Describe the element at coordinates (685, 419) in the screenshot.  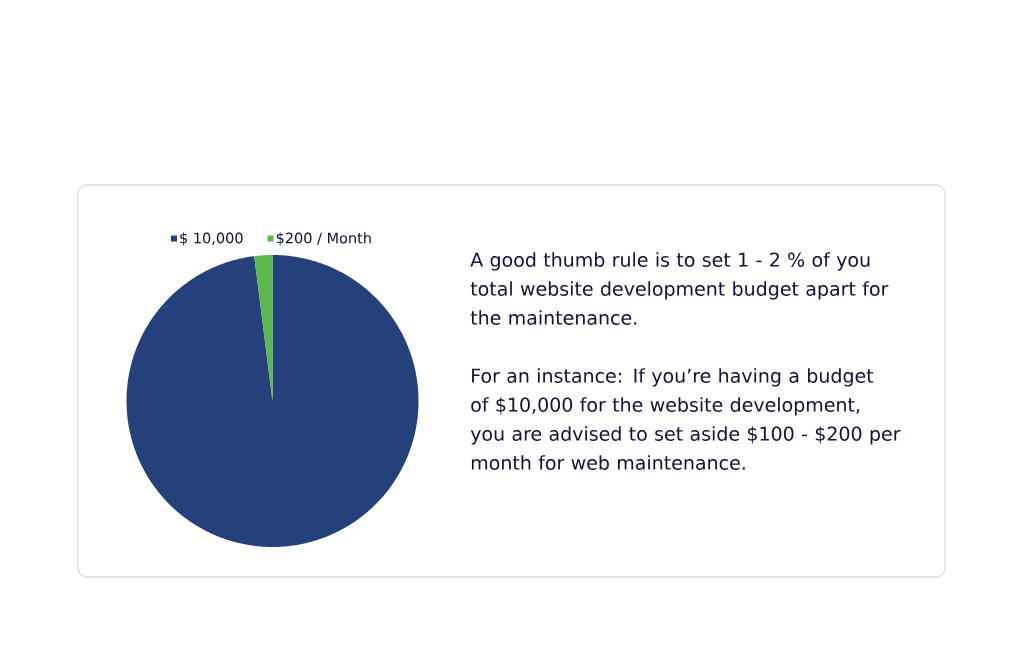
I see `text: For an instance: If you’re having a budget of $10,000 for the website development, you are advised to set aside $100 - $200 per month for web maintenance.` at that location.